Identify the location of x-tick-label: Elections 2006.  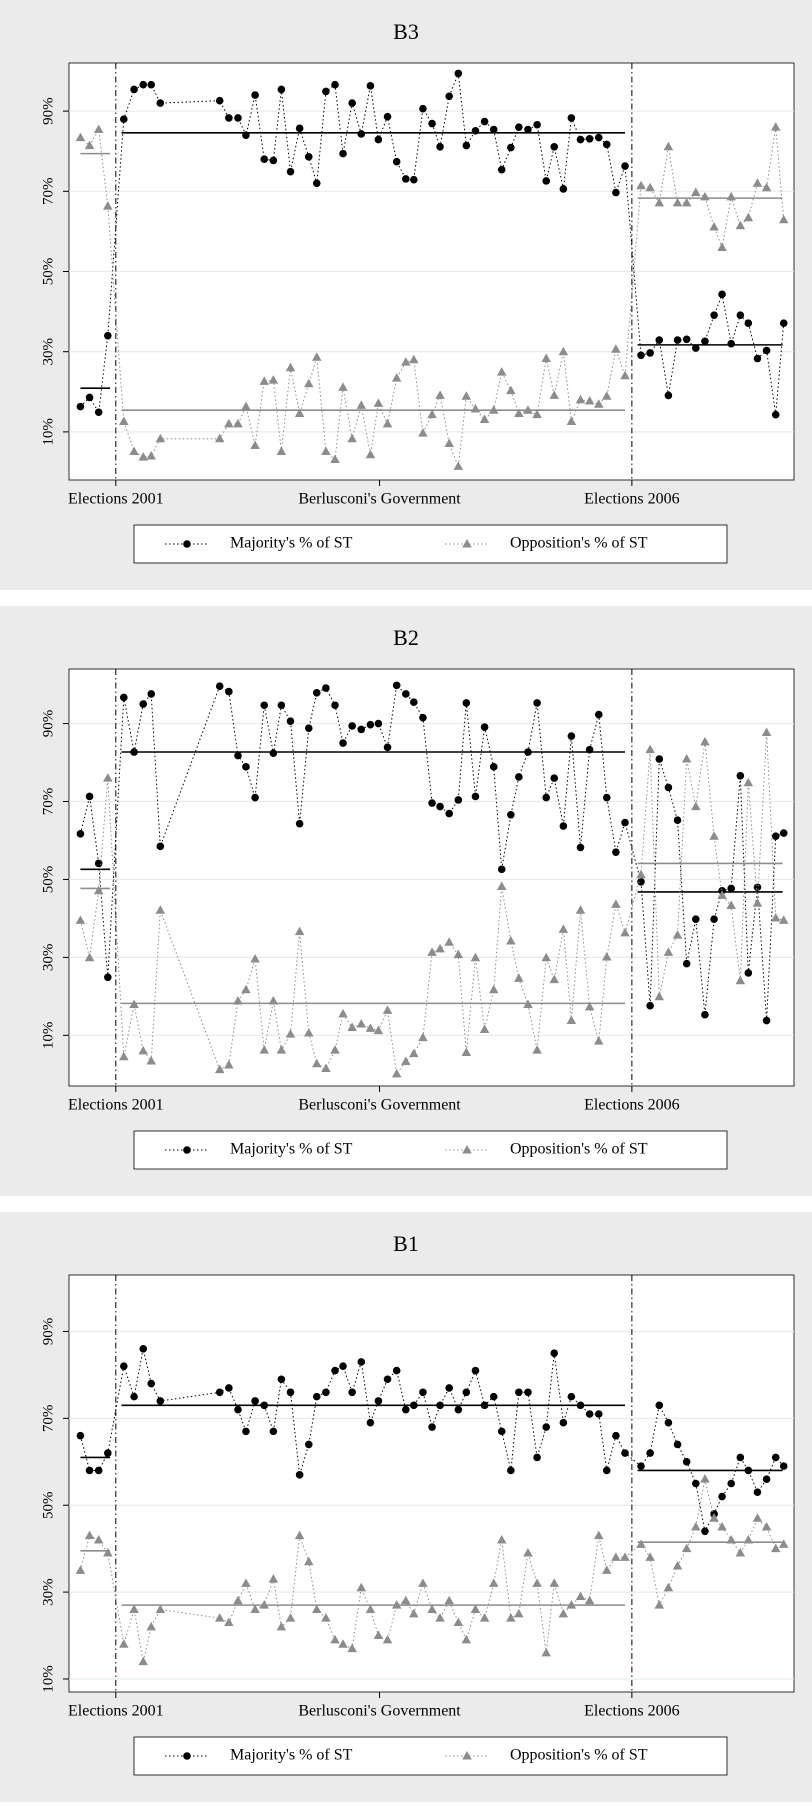
(632, 499).